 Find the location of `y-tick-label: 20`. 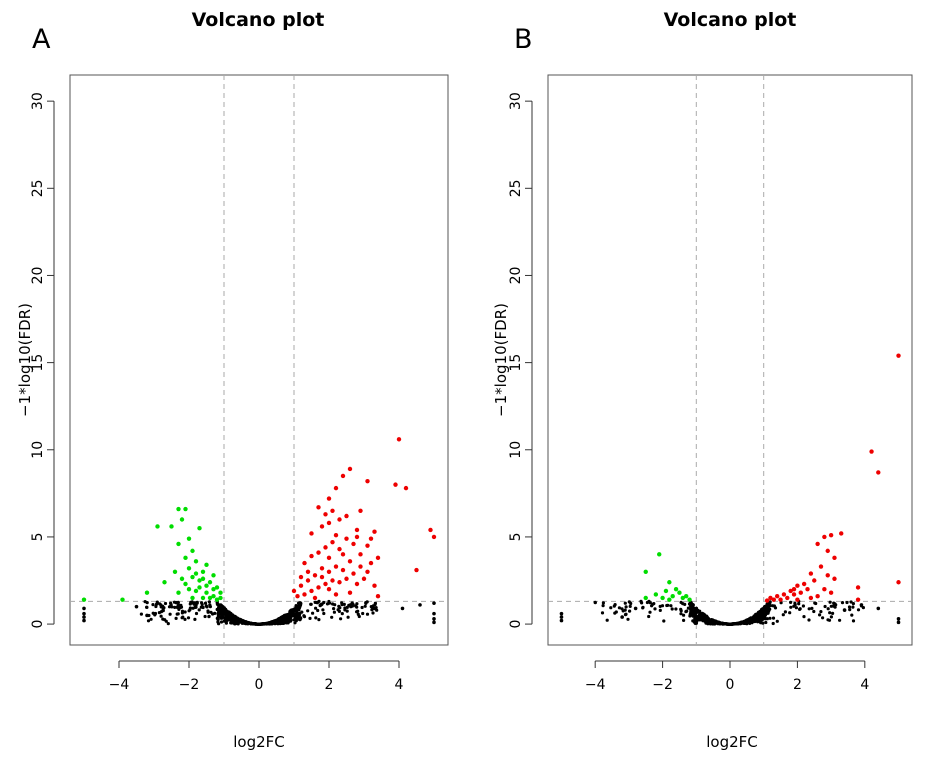

y-tick-label: 20 is located at coordinates (516, 276).